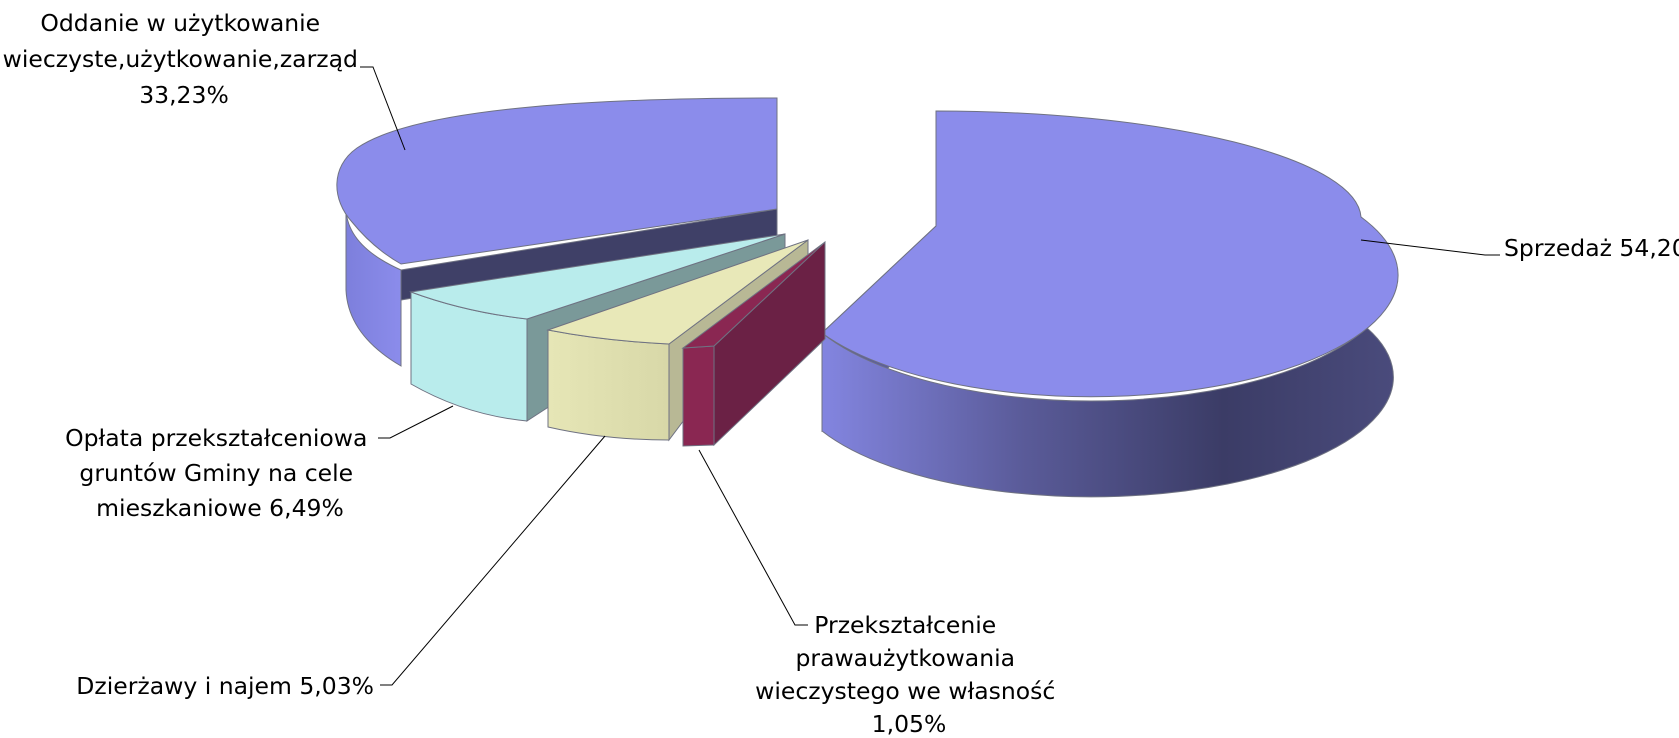  What do you see at coordinates (416, 422) in the screenshot?
I see `leader-oplata` at bounding box center [416, 422].